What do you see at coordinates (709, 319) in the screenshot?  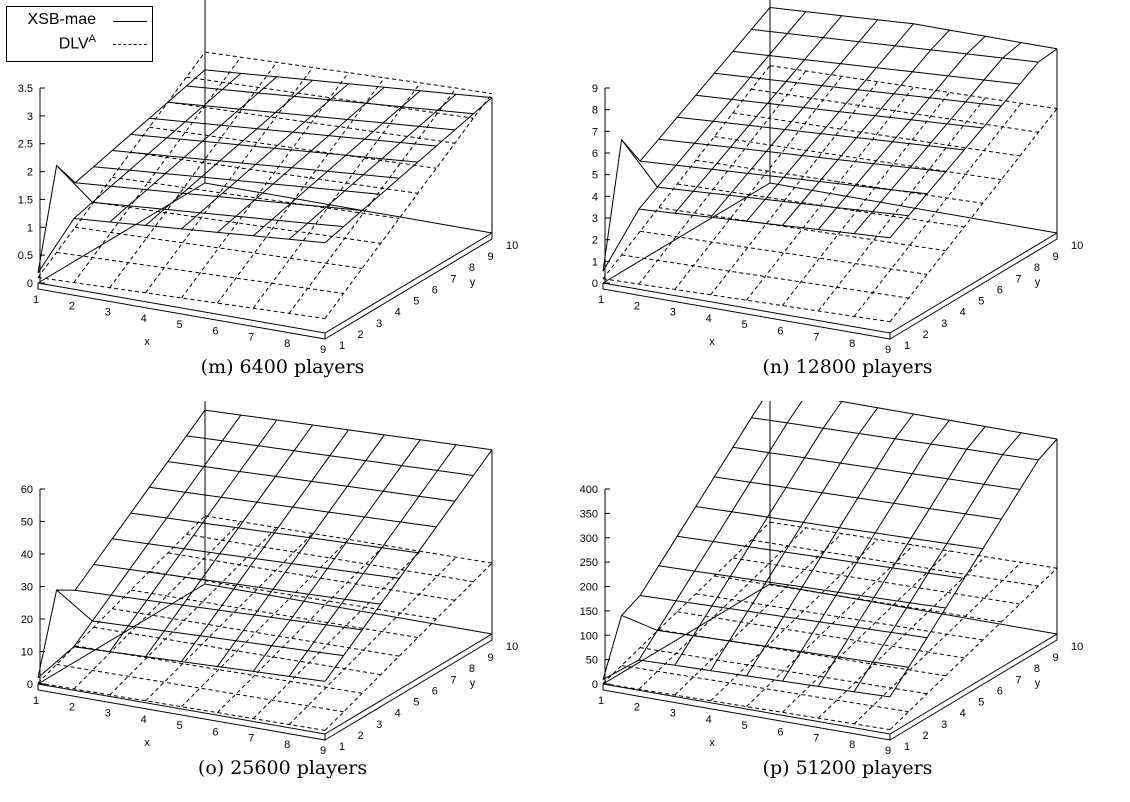 I see `x-tick-label: 4` at bounding box center [709, 319].